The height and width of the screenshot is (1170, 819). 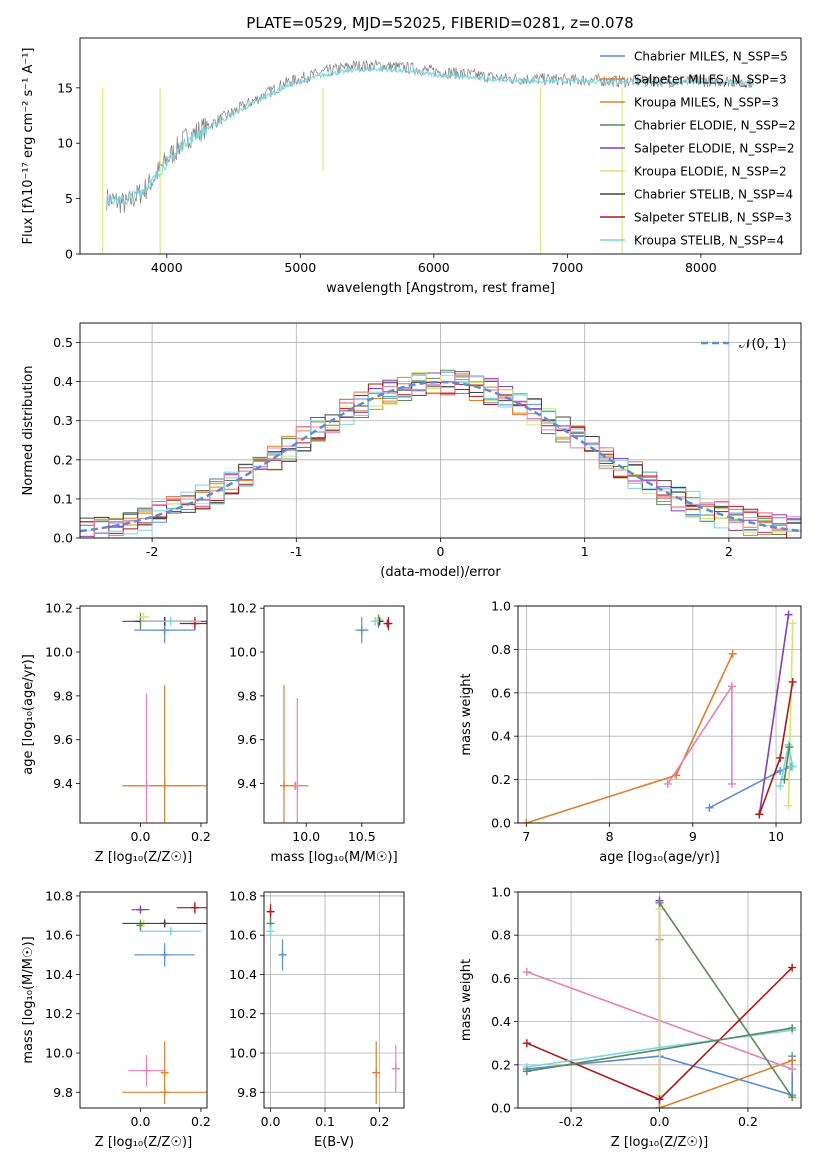 What do you see at coordinates (300, 267) in the screenshot?
I see `x-tick-label: 5000` at bounding box center [300, 267].